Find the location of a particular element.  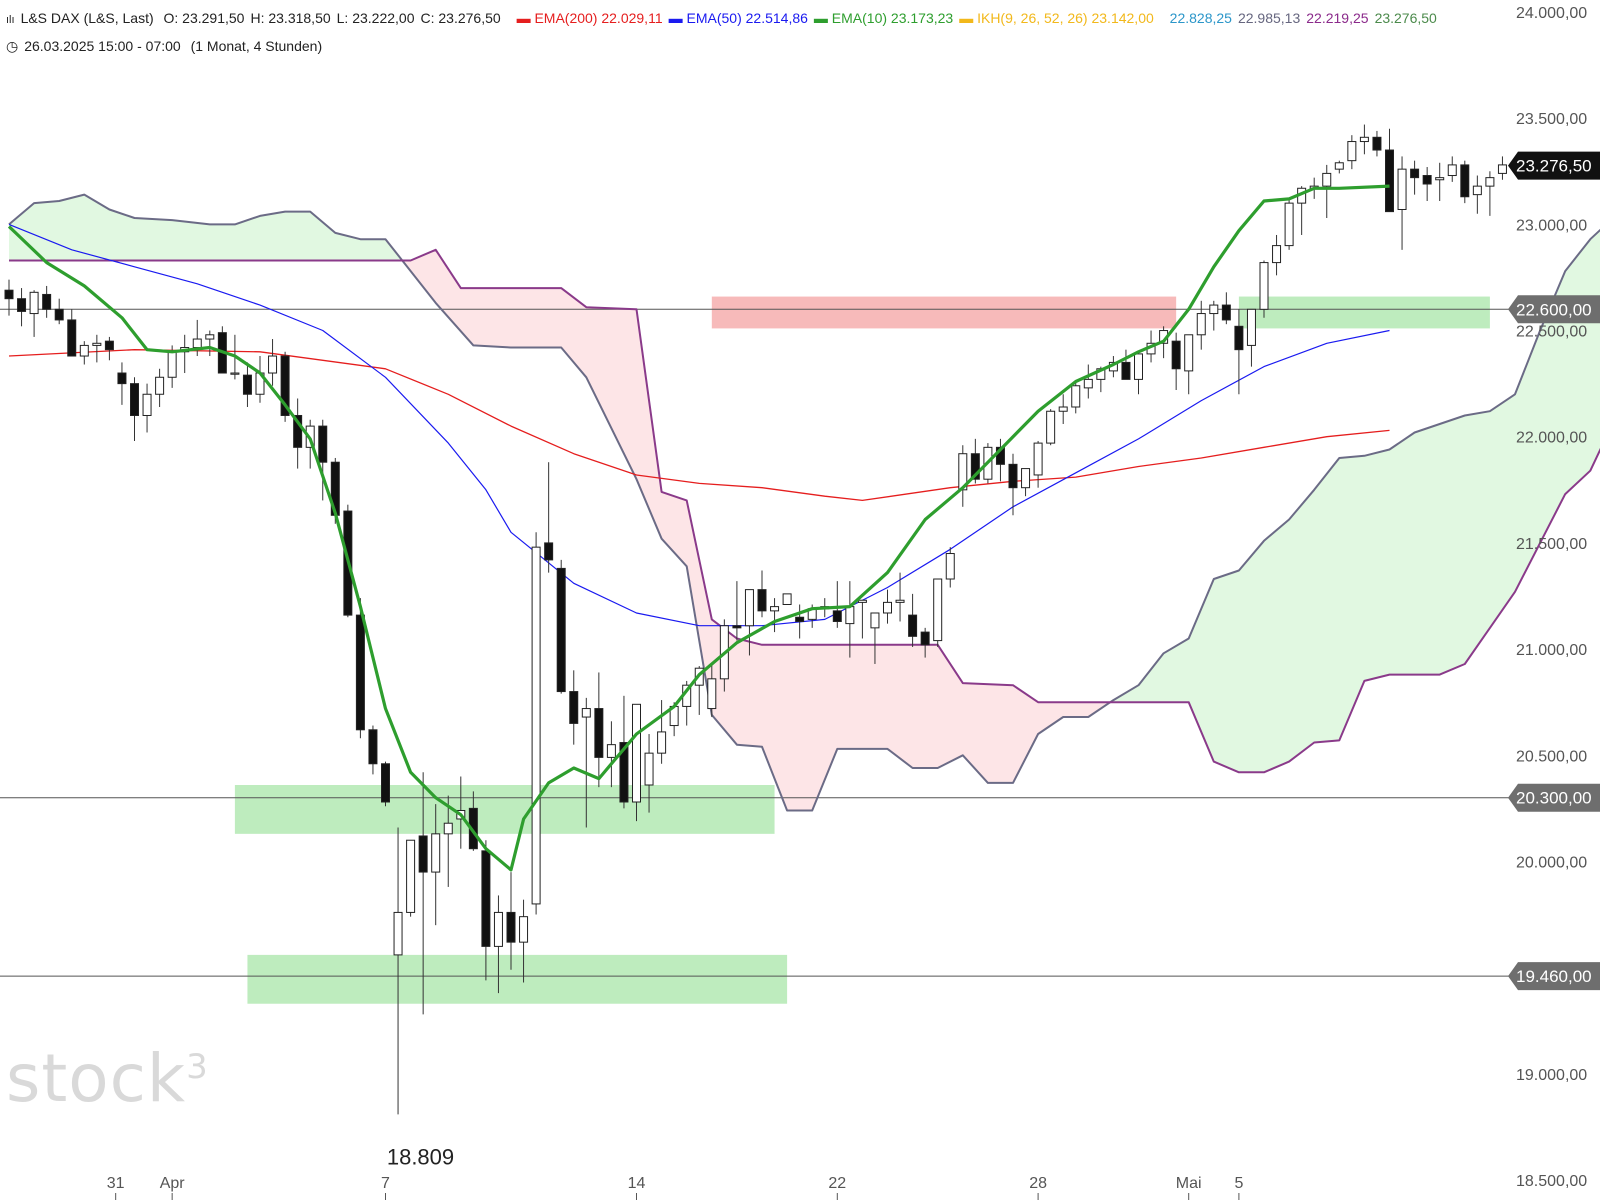

ikh-value-1: 22.985,13 is located at coordinates (1269, 18).